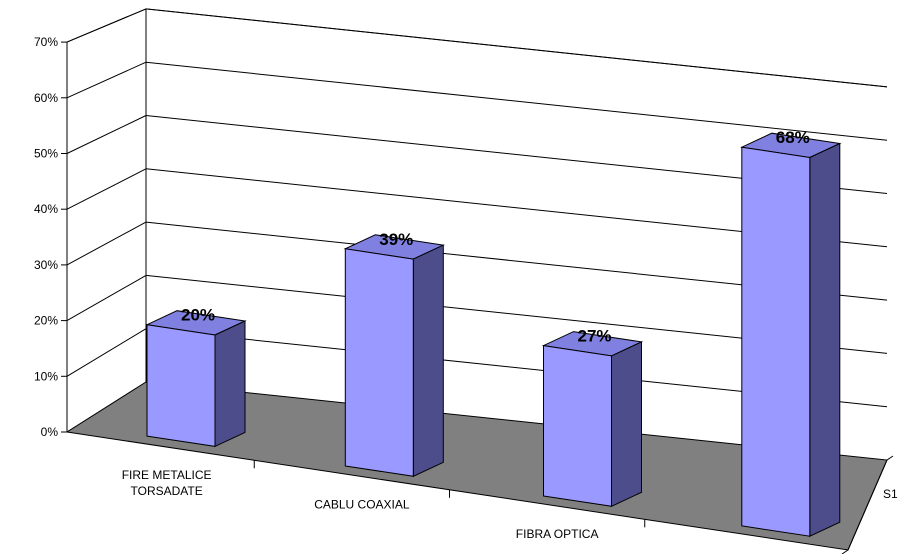 The height and width of the screenshot is (559, 900). I want to click on data-label: 27%, so click(594, 336).